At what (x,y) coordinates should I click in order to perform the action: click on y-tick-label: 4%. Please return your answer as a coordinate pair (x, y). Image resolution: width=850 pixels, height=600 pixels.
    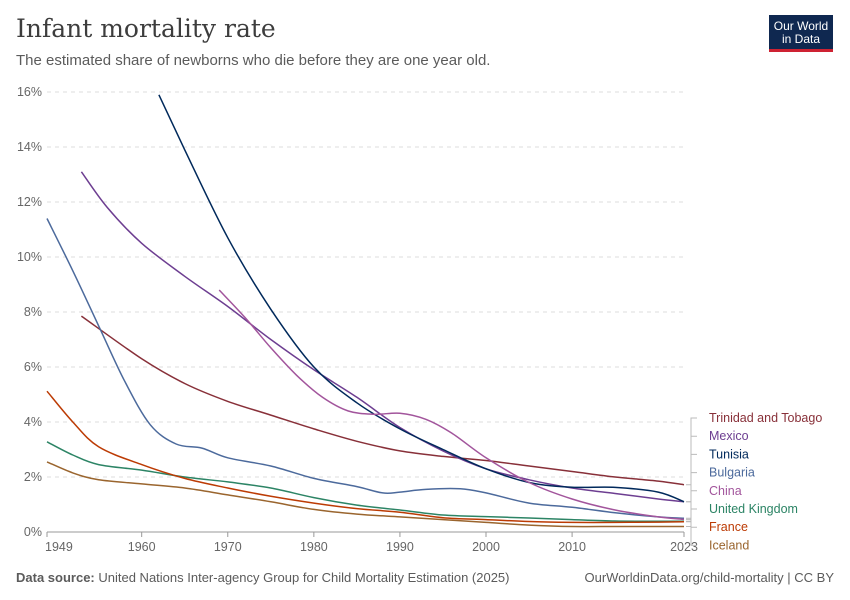
    Looking at the image, I should click on (33, 422).